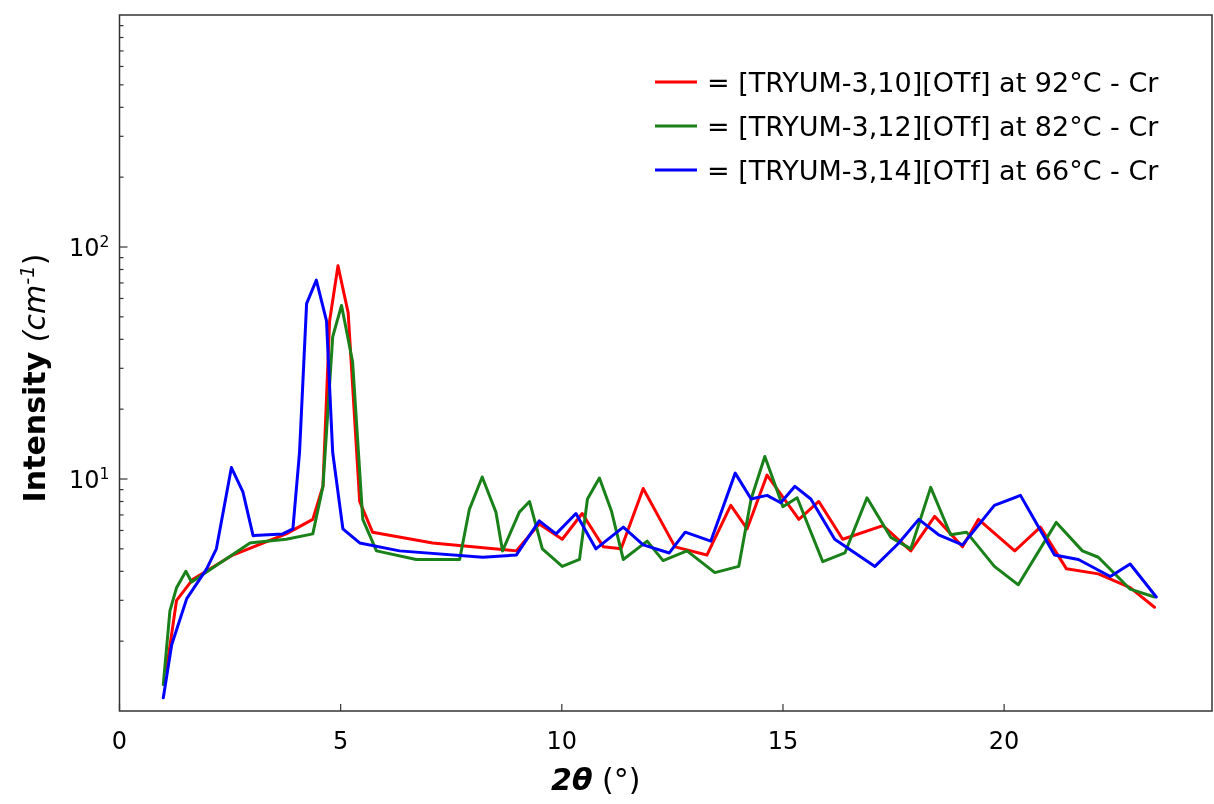  I want to click on x-tick-label: 20, so click(1004, 741).